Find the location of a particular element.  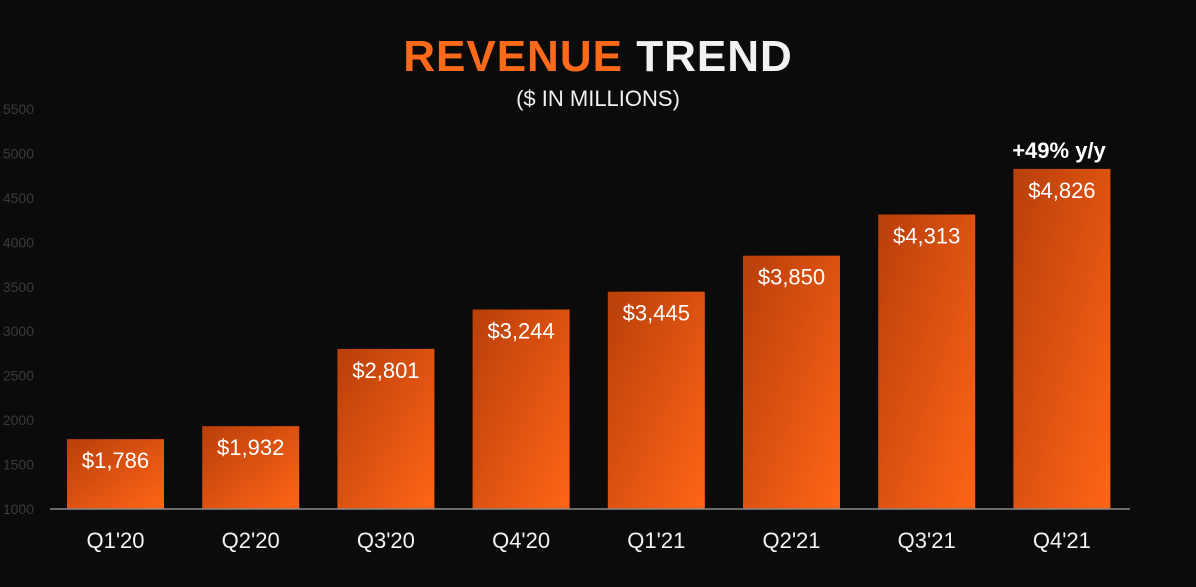

y-tick-label: 5000 is located at coordinates (18, 153).